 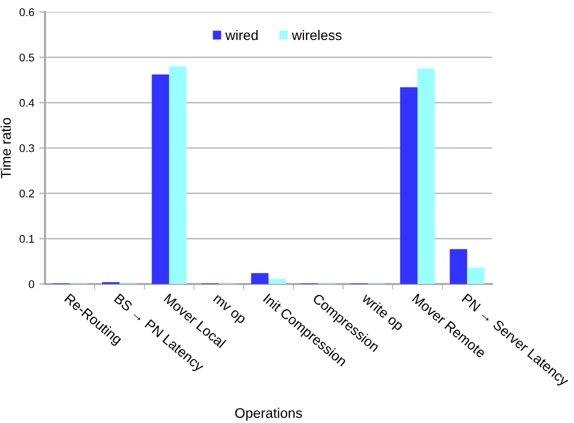 I want to click on y-tick-label: 0.6, so click(x=27, y=12).